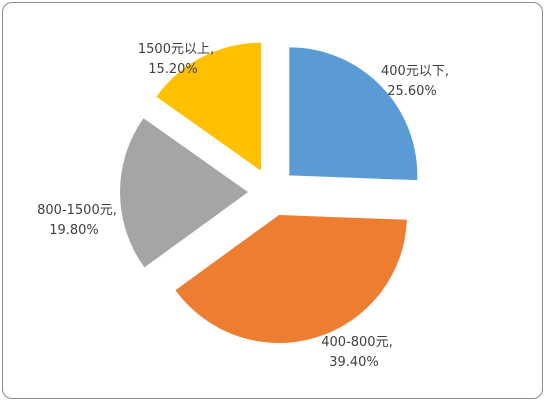  What do you see at coordinates (74, 230) in the screenshot?
I see `data-label-800-1500-value: 19.80%` at bounding box center [74, 230].